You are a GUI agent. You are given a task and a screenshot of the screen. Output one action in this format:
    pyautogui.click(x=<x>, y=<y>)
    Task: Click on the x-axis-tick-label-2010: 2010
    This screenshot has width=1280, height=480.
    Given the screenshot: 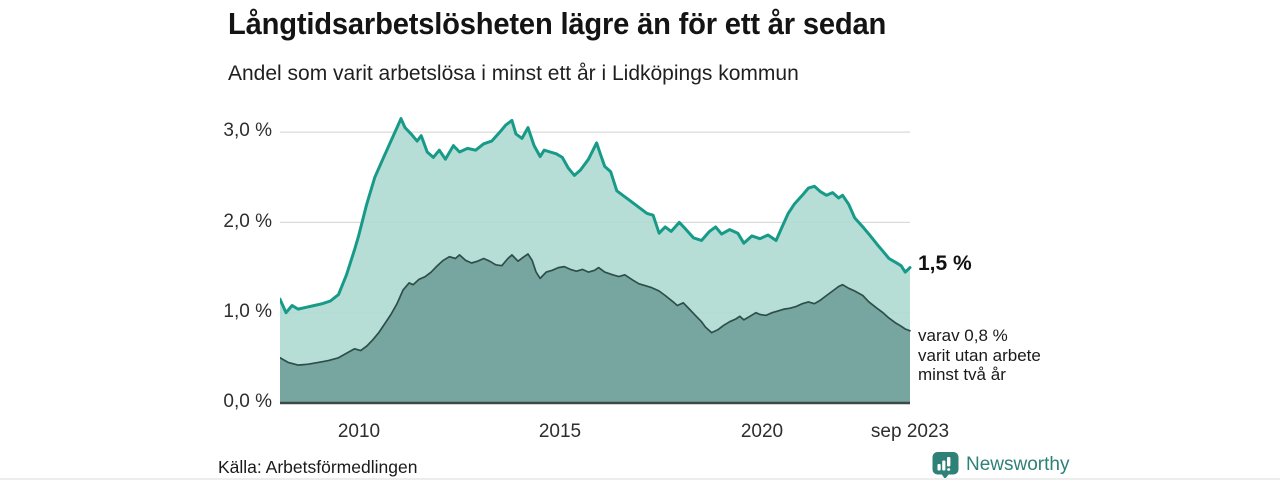 What is the action you would take?
    pyautogui.click(x=359, y=431)
    